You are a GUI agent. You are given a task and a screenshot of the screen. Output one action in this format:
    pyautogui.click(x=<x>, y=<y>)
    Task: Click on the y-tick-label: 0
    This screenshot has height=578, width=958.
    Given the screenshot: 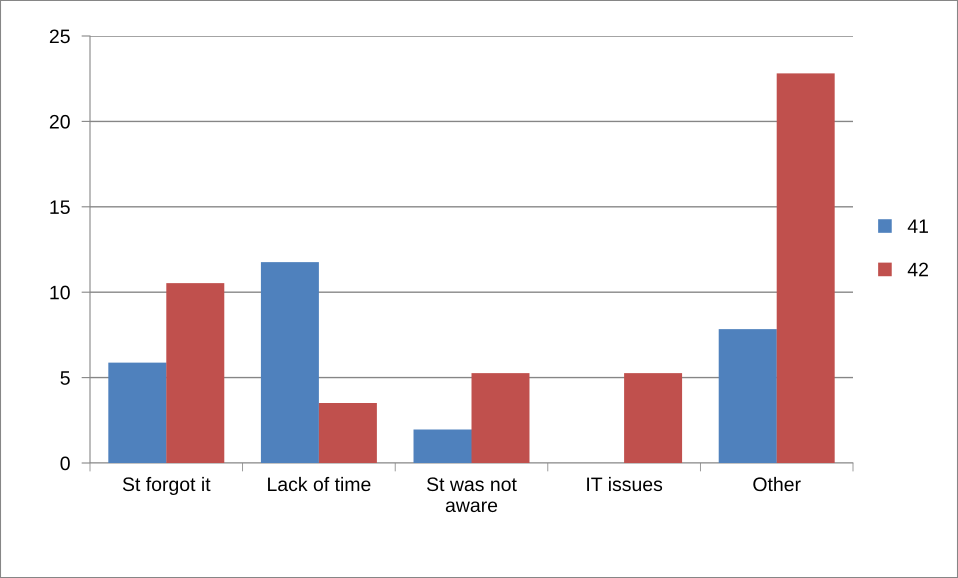 What is the action you would take?
    pyautogui.click(x=65, y=463)
    